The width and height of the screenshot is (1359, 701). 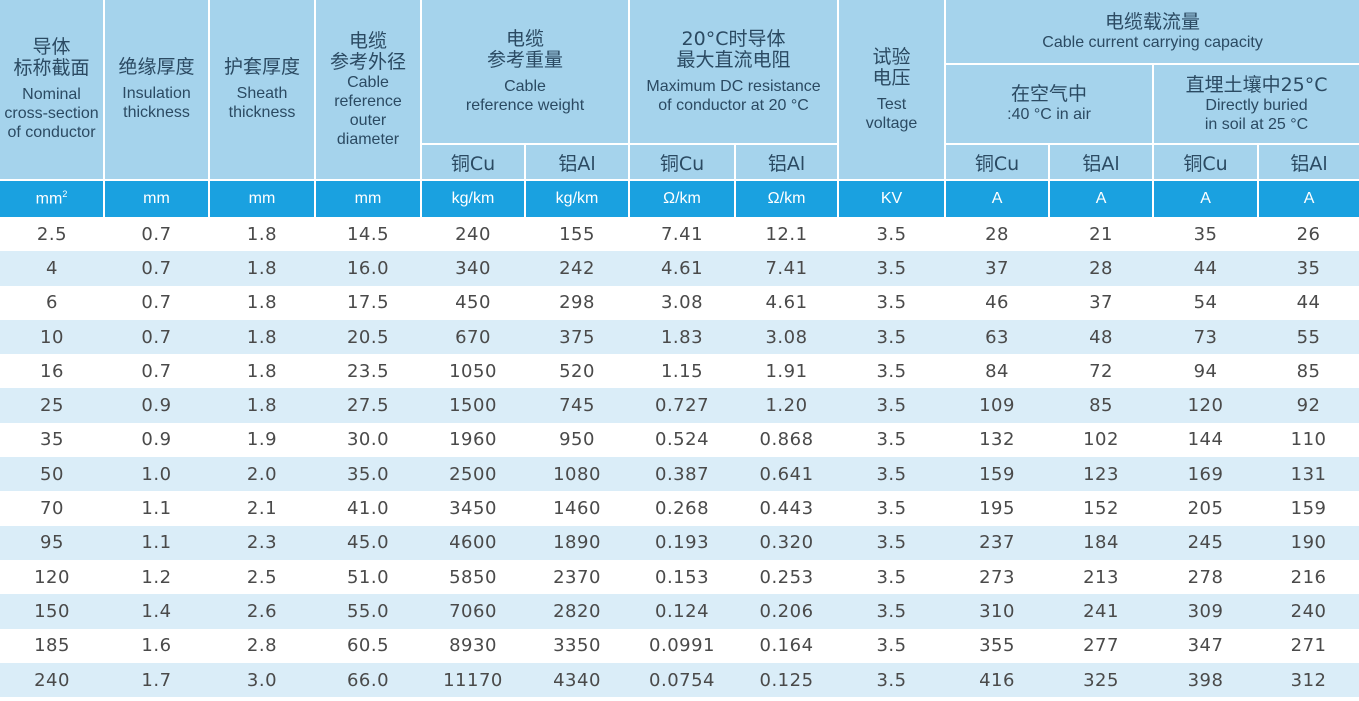 I want to click on cell-sheath: 2.8, so click(x=262, y=645).